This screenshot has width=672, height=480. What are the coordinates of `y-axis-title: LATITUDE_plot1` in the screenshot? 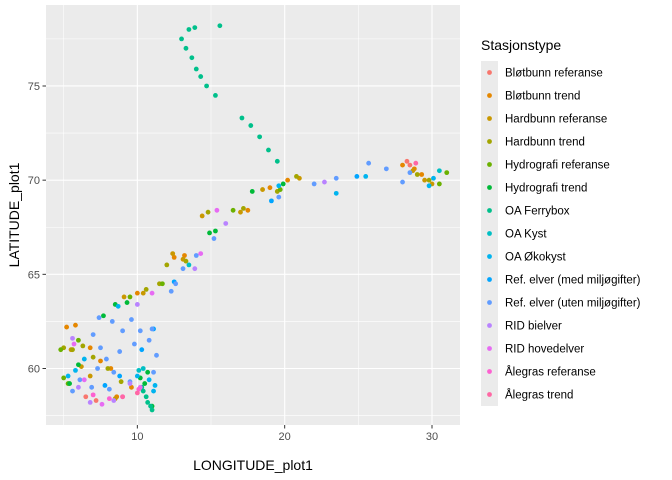 It's located at (14, 214).